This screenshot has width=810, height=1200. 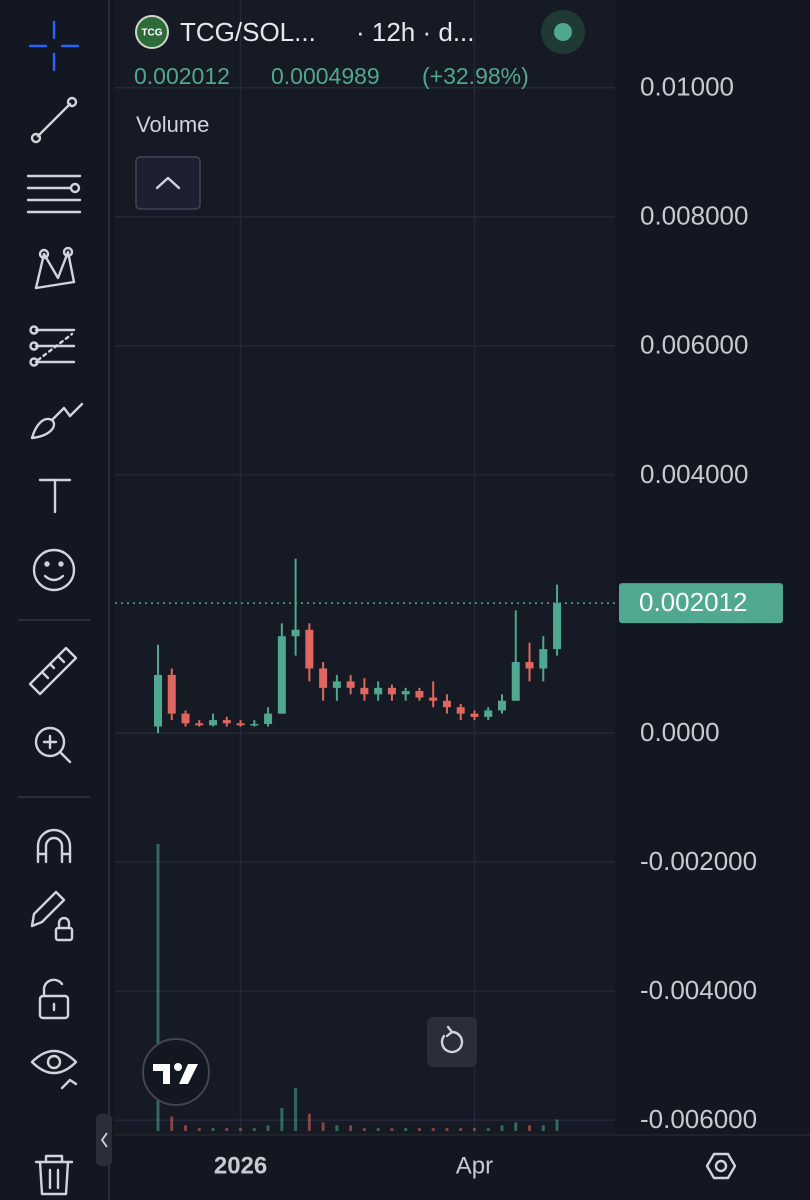 What do you see at coordinates (563, 32) in the screenshot?
I see `status-dot` at bounding box center [563, 32].